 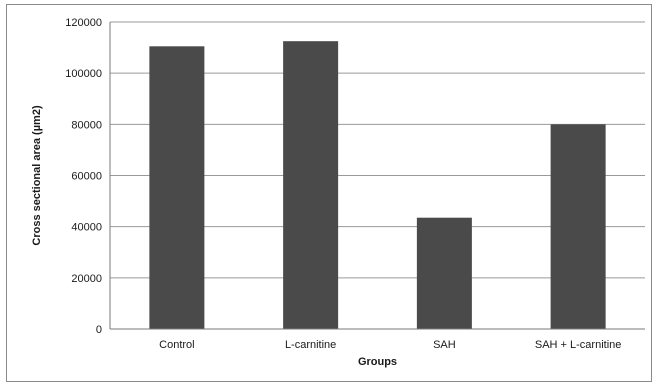 What do you see at coordinates (176, 345) in the screenshot?
I see `x-tick-label: Control` at bounding box center [176, 345].